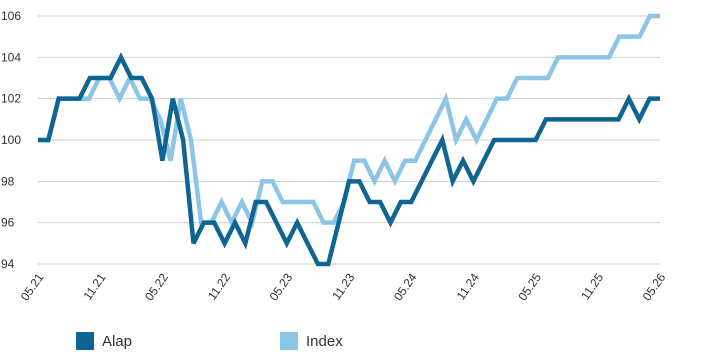  I want to click on x-tick-label: 05.23, so click(281, 286).